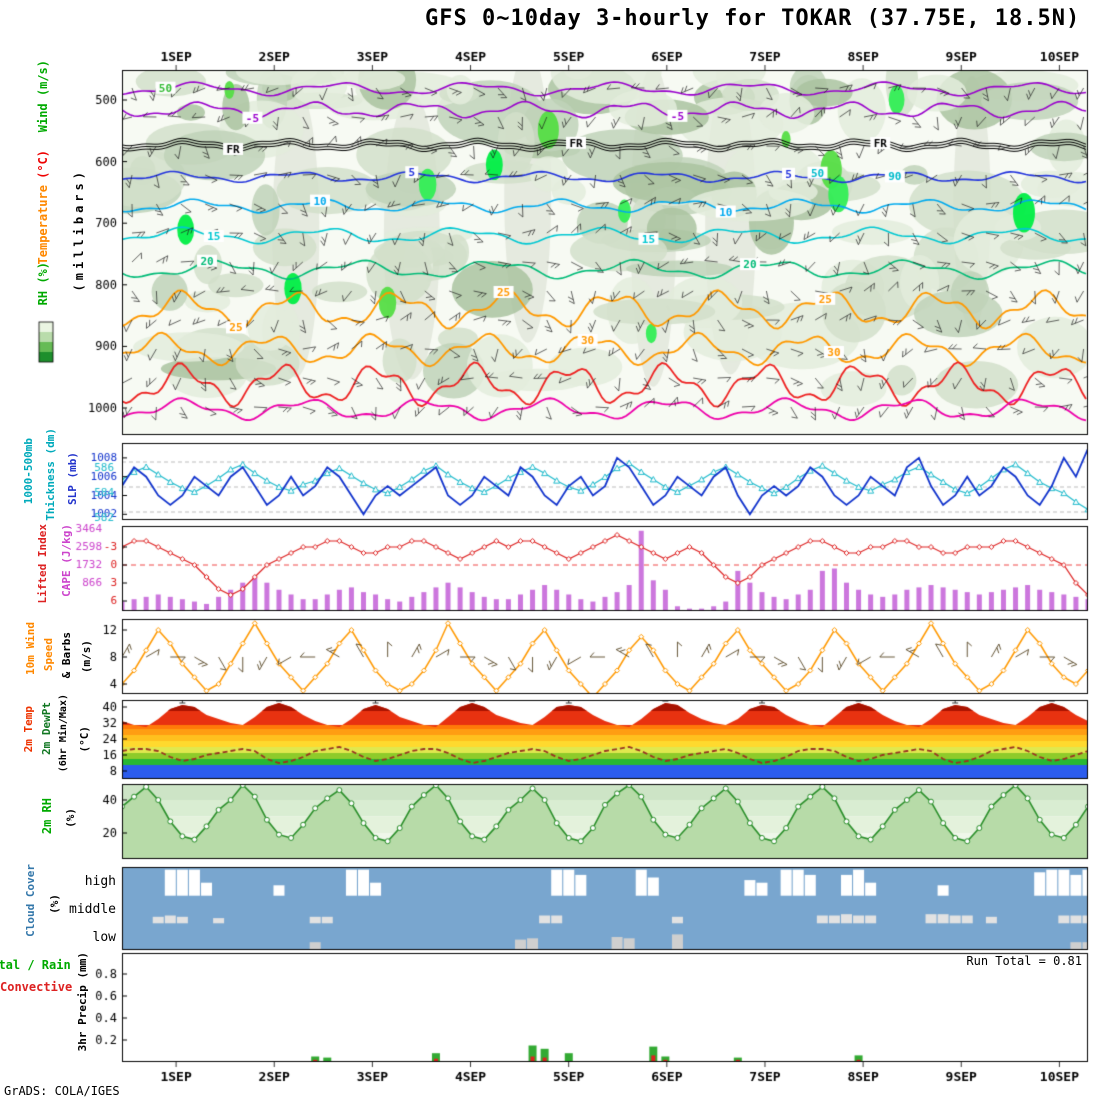 The image size is (1100, 1100). What do you see at coordinates (82, 1002) in the screenshot?
I see `side-label-precip-axis-label: 3hr Precip (mm)` at bounding box center [82, 1002].